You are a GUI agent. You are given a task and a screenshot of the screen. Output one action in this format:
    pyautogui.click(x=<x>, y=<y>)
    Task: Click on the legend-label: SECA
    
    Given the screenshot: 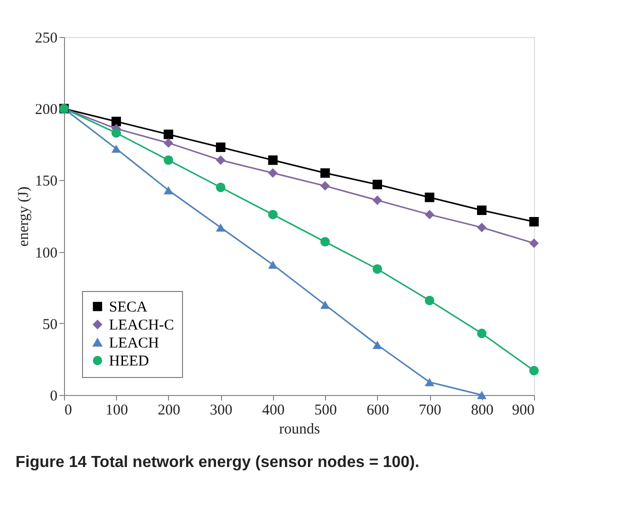 What is the action you would take?
    pyautogui.click(x=128, y=308)
    